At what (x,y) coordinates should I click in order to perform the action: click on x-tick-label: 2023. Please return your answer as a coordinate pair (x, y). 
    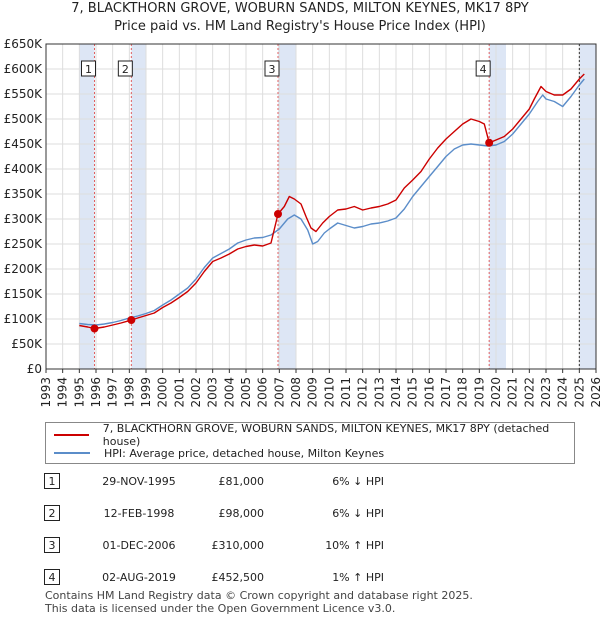
    Looking at the image, I should click on (546, 392).